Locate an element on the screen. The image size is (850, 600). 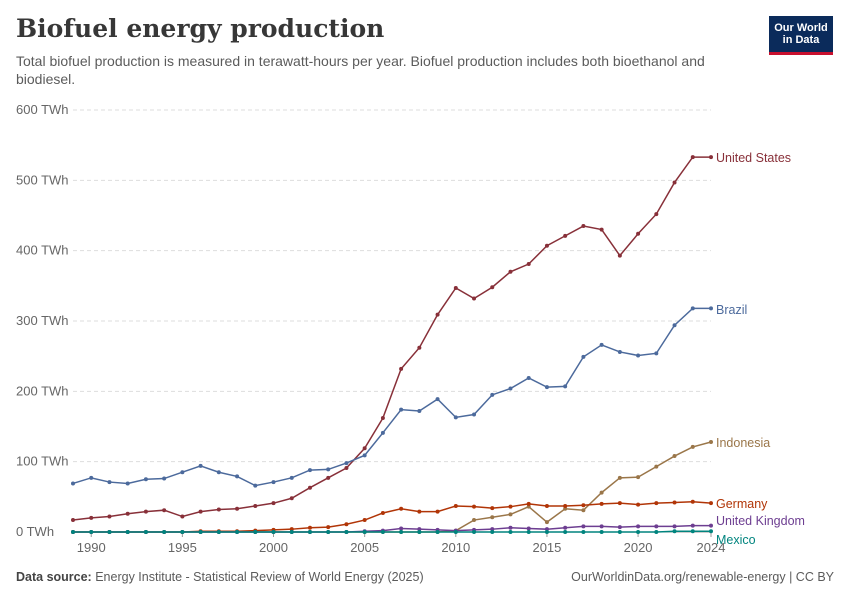
series-label: United States is located at coordinates (753, 158).